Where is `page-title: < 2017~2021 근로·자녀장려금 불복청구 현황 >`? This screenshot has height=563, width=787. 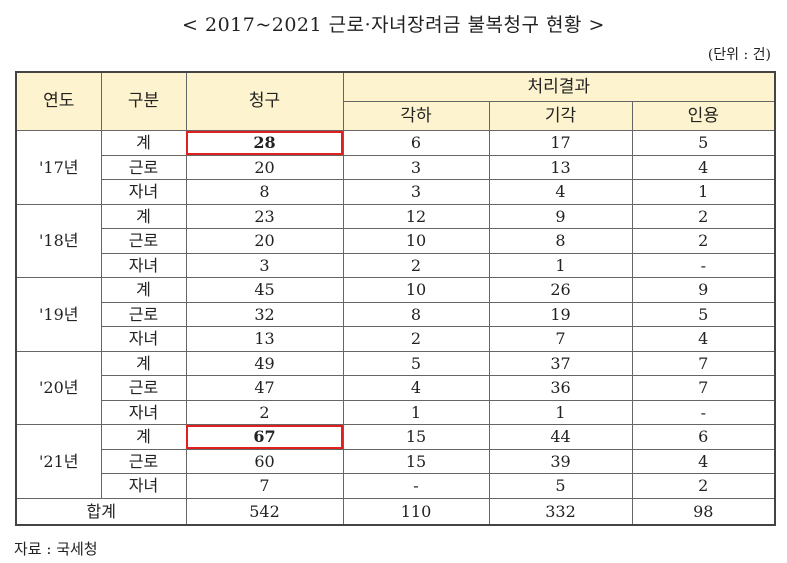
page-title: < 2017~2021 근로·자녀장려금 불복청구 현황 > is located at coordinates (393, 25).